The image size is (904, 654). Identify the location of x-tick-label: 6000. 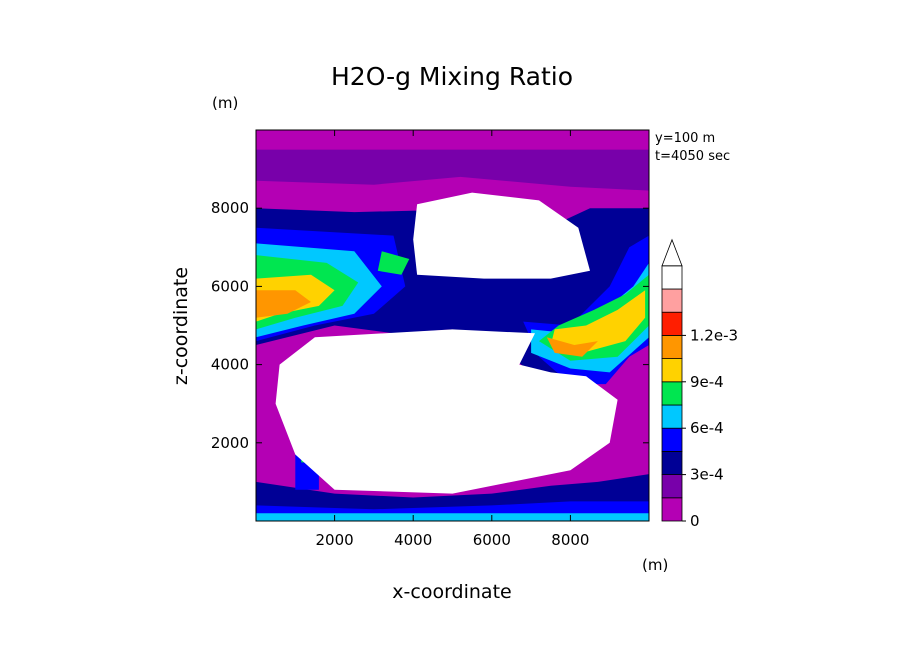
(492, 540).